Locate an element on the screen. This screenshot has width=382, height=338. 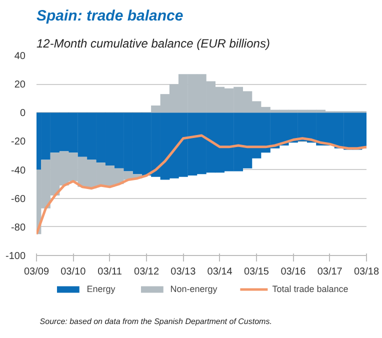
y-tick-label: -60 is located at coordinates (18, 199).